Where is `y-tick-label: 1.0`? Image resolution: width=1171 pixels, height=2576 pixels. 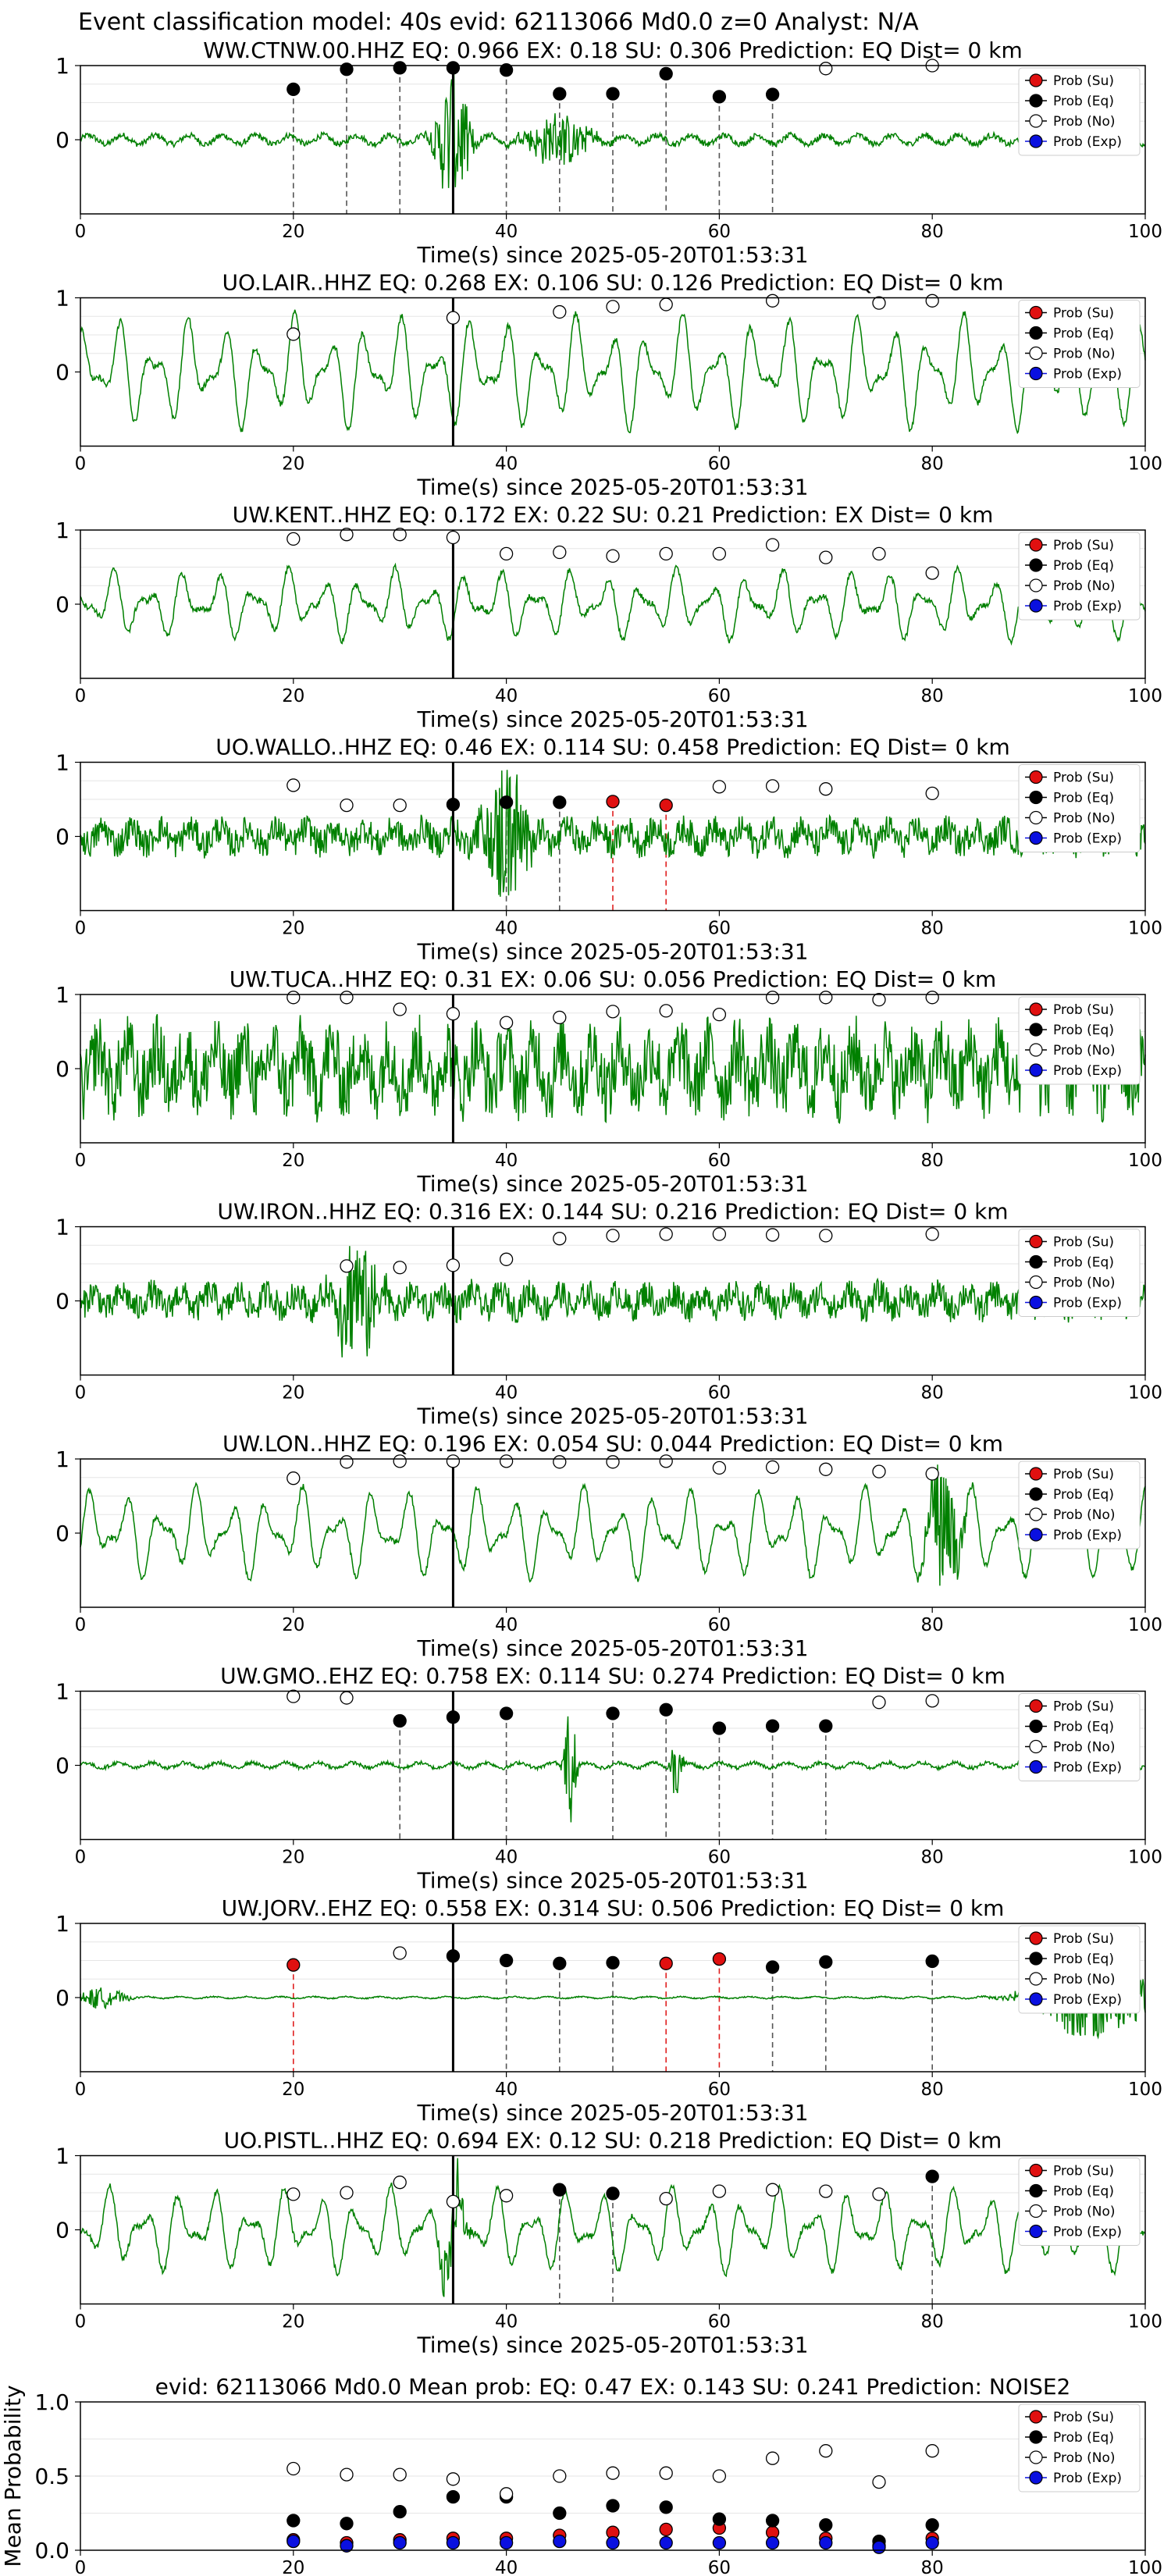
y-tick-label: 1.0 is located at coordinates (51, 2402).